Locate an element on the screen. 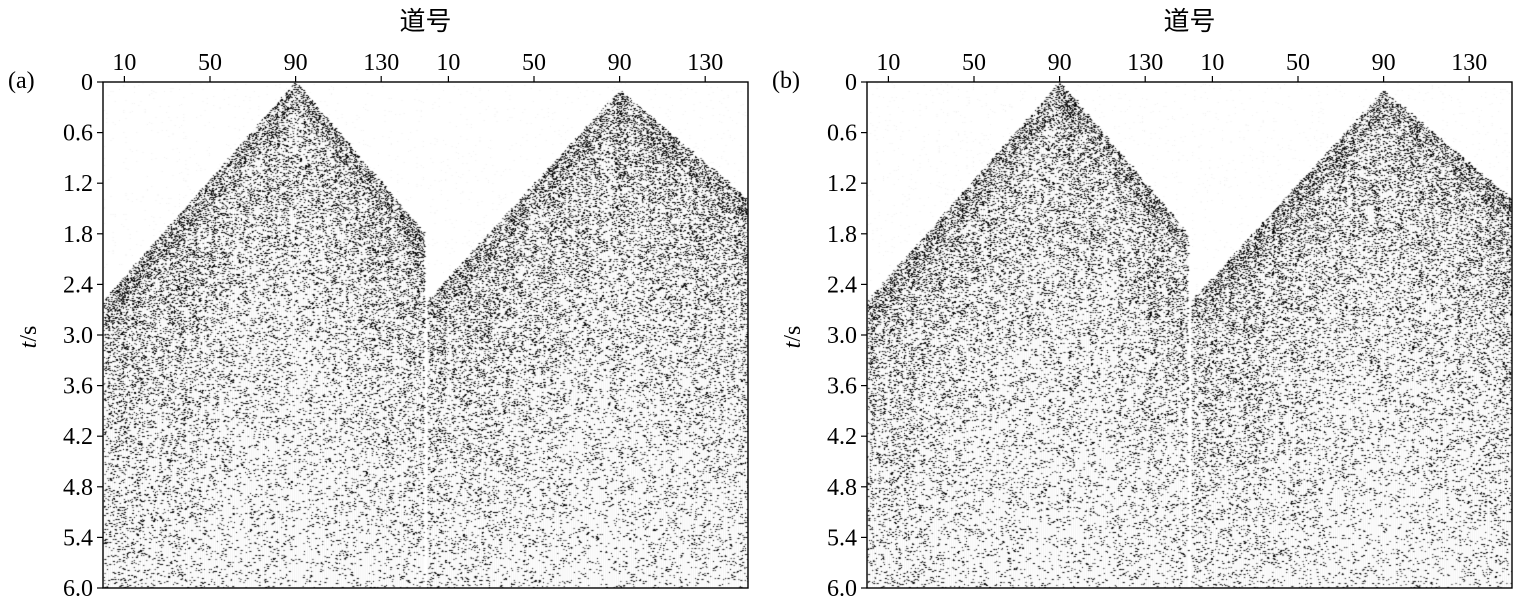 Image resolution: width=1529 pixels, height=615 pixels. panel-label: (a) is located at coordinates (21, 81).